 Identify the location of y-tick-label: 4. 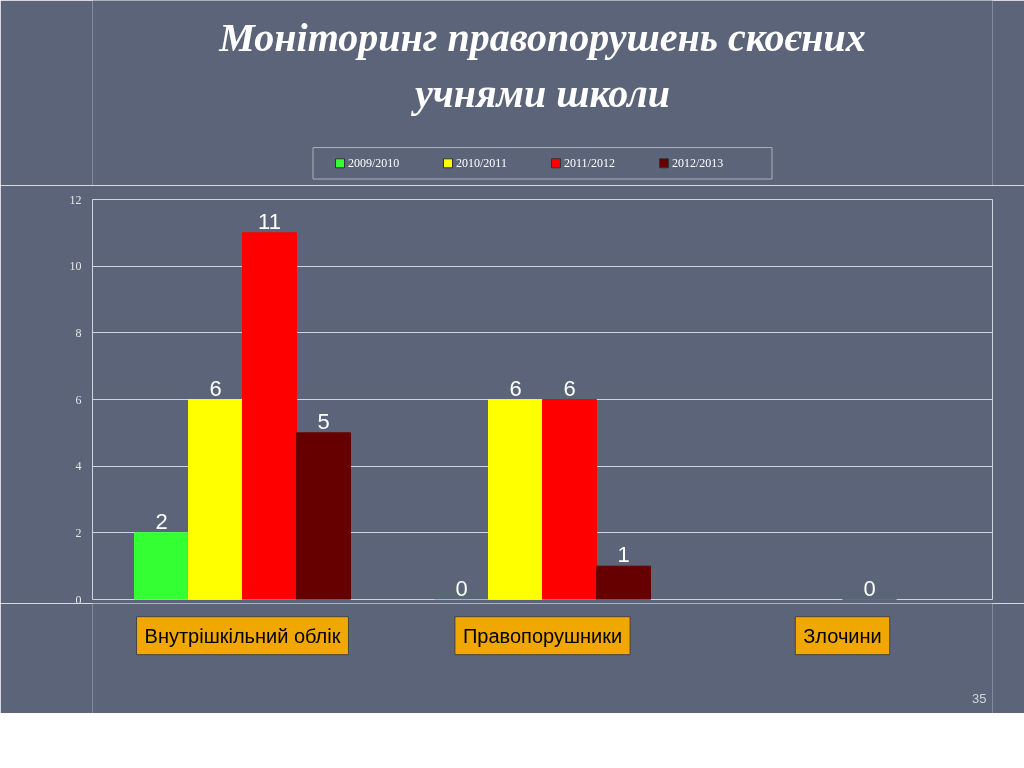
(78, 466).